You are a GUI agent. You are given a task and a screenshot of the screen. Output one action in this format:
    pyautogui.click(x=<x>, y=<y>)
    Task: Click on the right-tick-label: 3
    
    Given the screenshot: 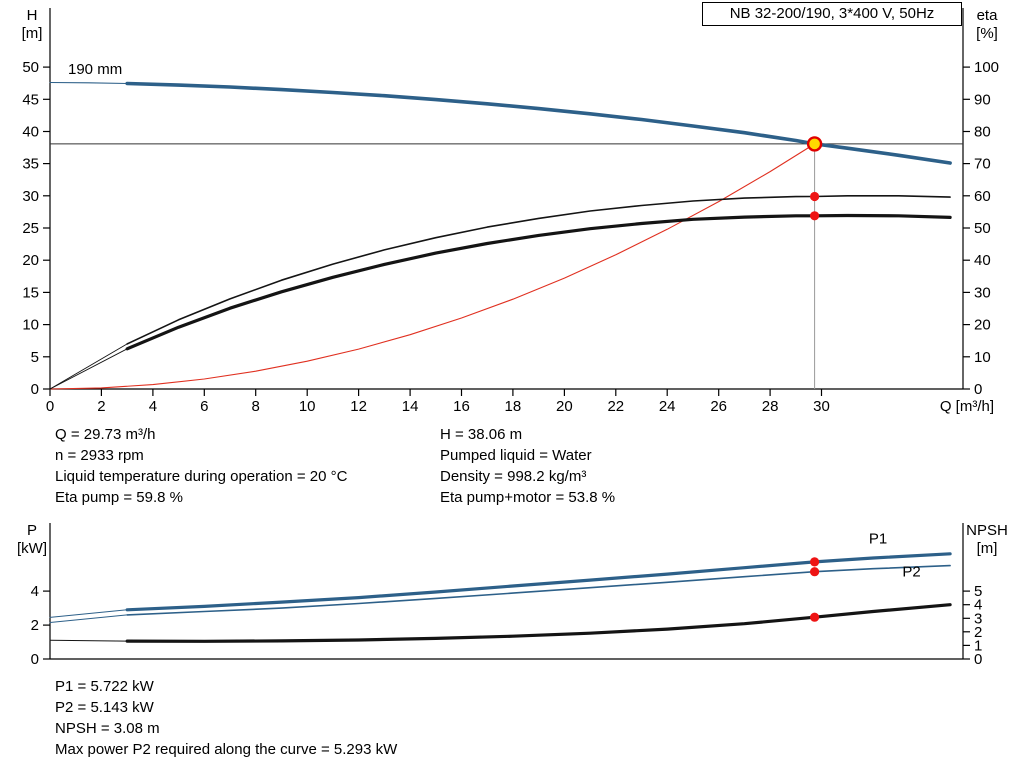 What is the action you would take?
    pyautogui.click(x=978, y=618)
    